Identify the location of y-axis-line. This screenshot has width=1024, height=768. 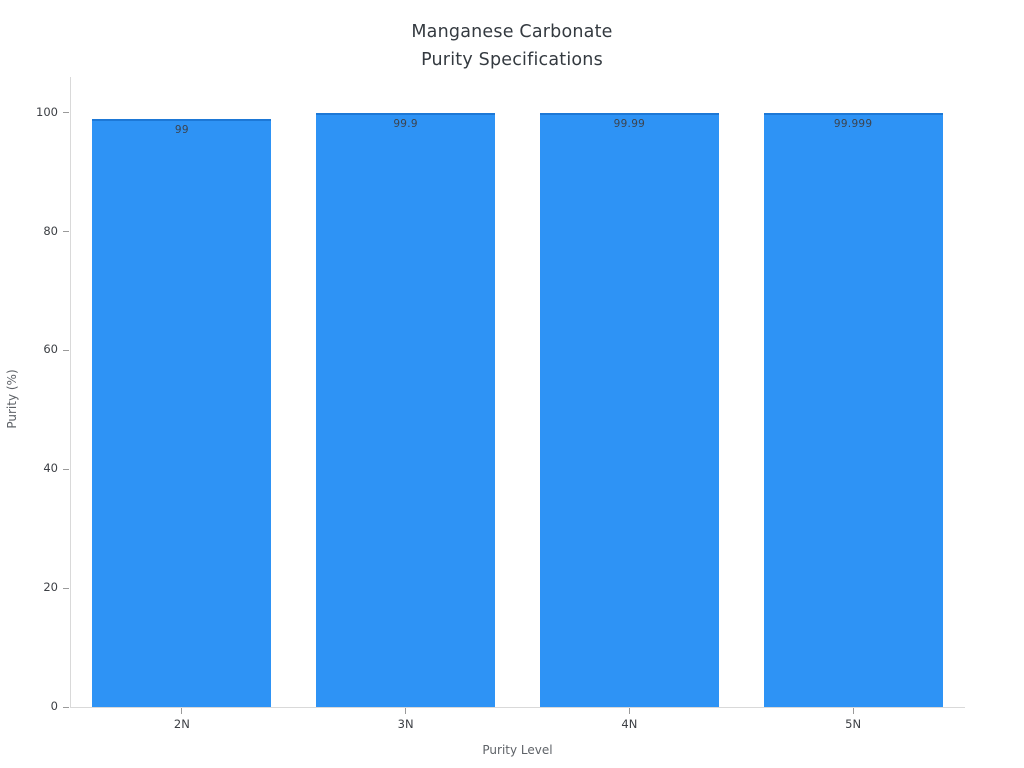
(70, 392).